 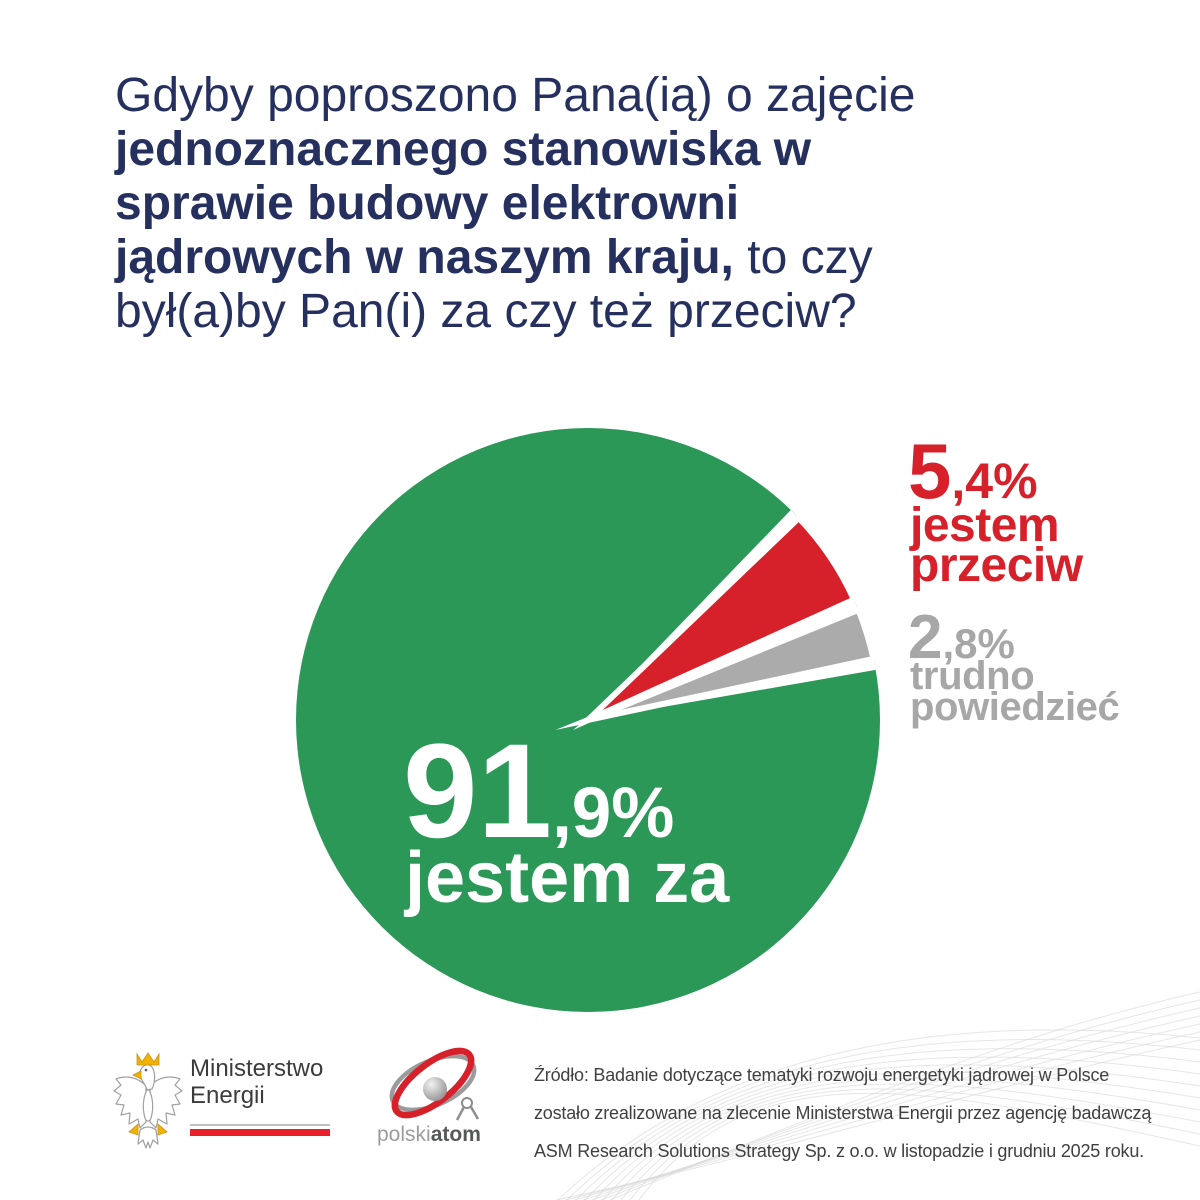 I want to click on wave-pattern-decoration, so click(x=877, y=1095).